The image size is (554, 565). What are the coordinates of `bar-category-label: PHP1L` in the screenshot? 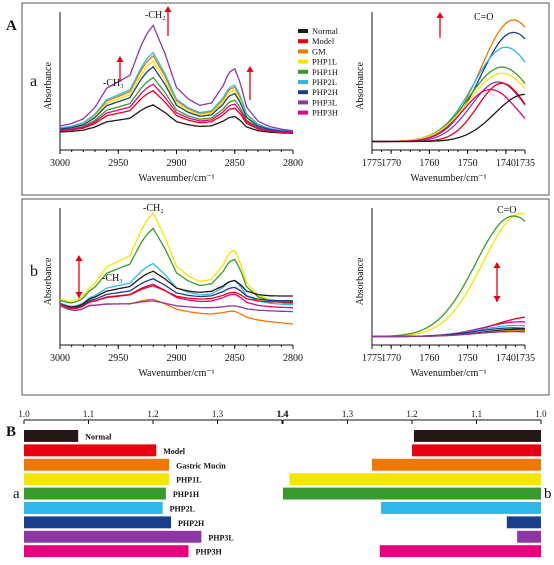 It's located at (188, 480).